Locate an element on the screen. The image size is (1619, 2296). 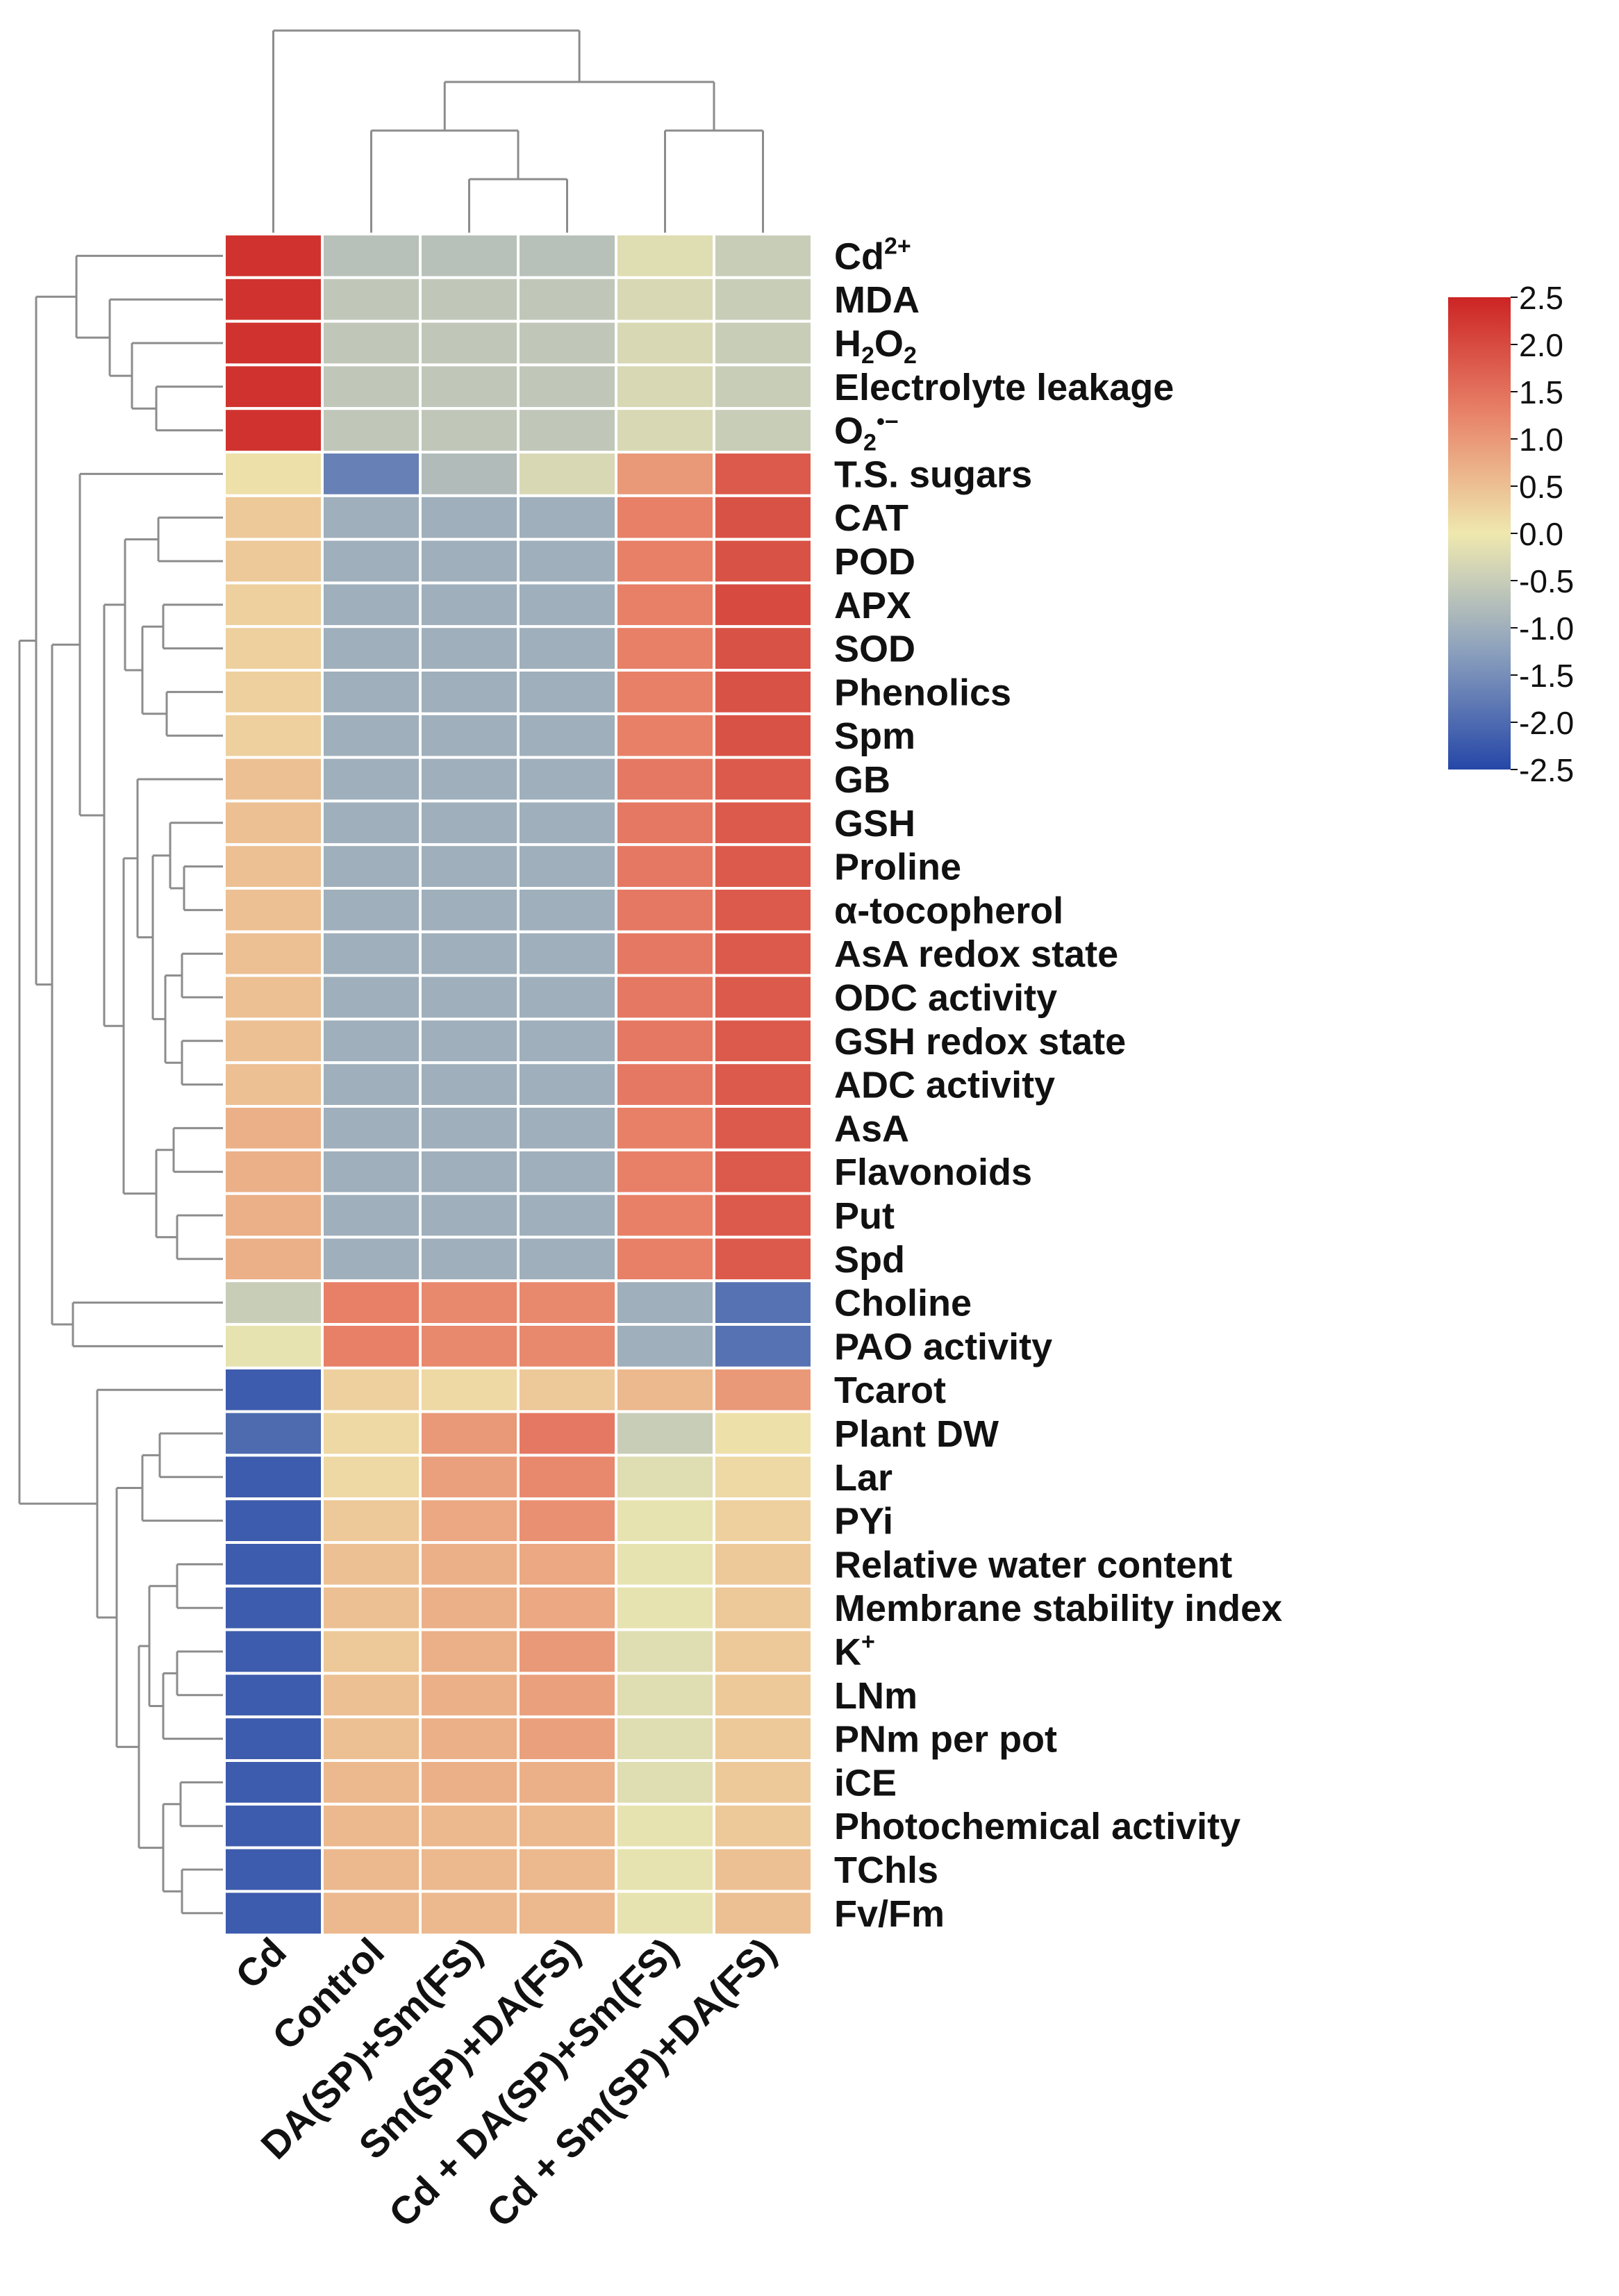
row-label: Lar is located at coordinates (863, 1478).